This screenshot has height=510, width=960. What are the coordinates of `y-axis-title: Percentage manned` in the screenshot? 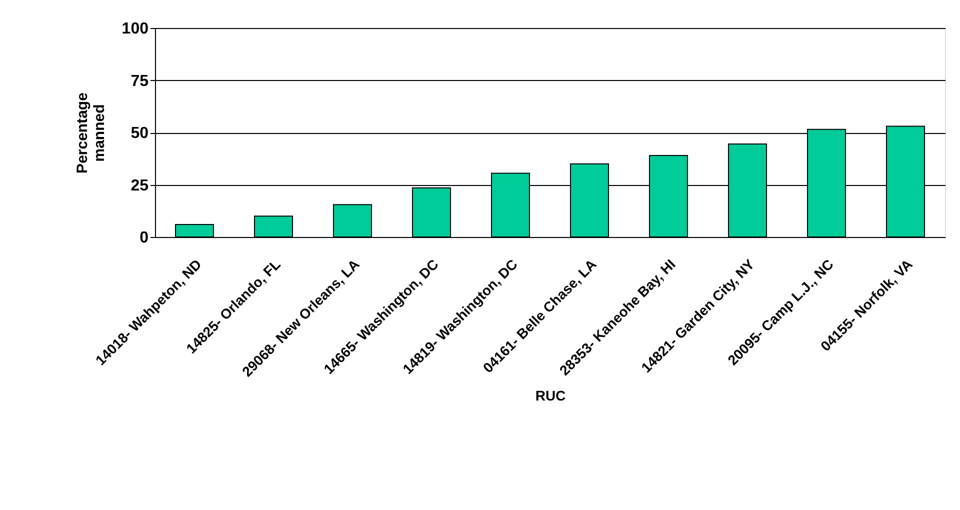 It's located at (91, 133).